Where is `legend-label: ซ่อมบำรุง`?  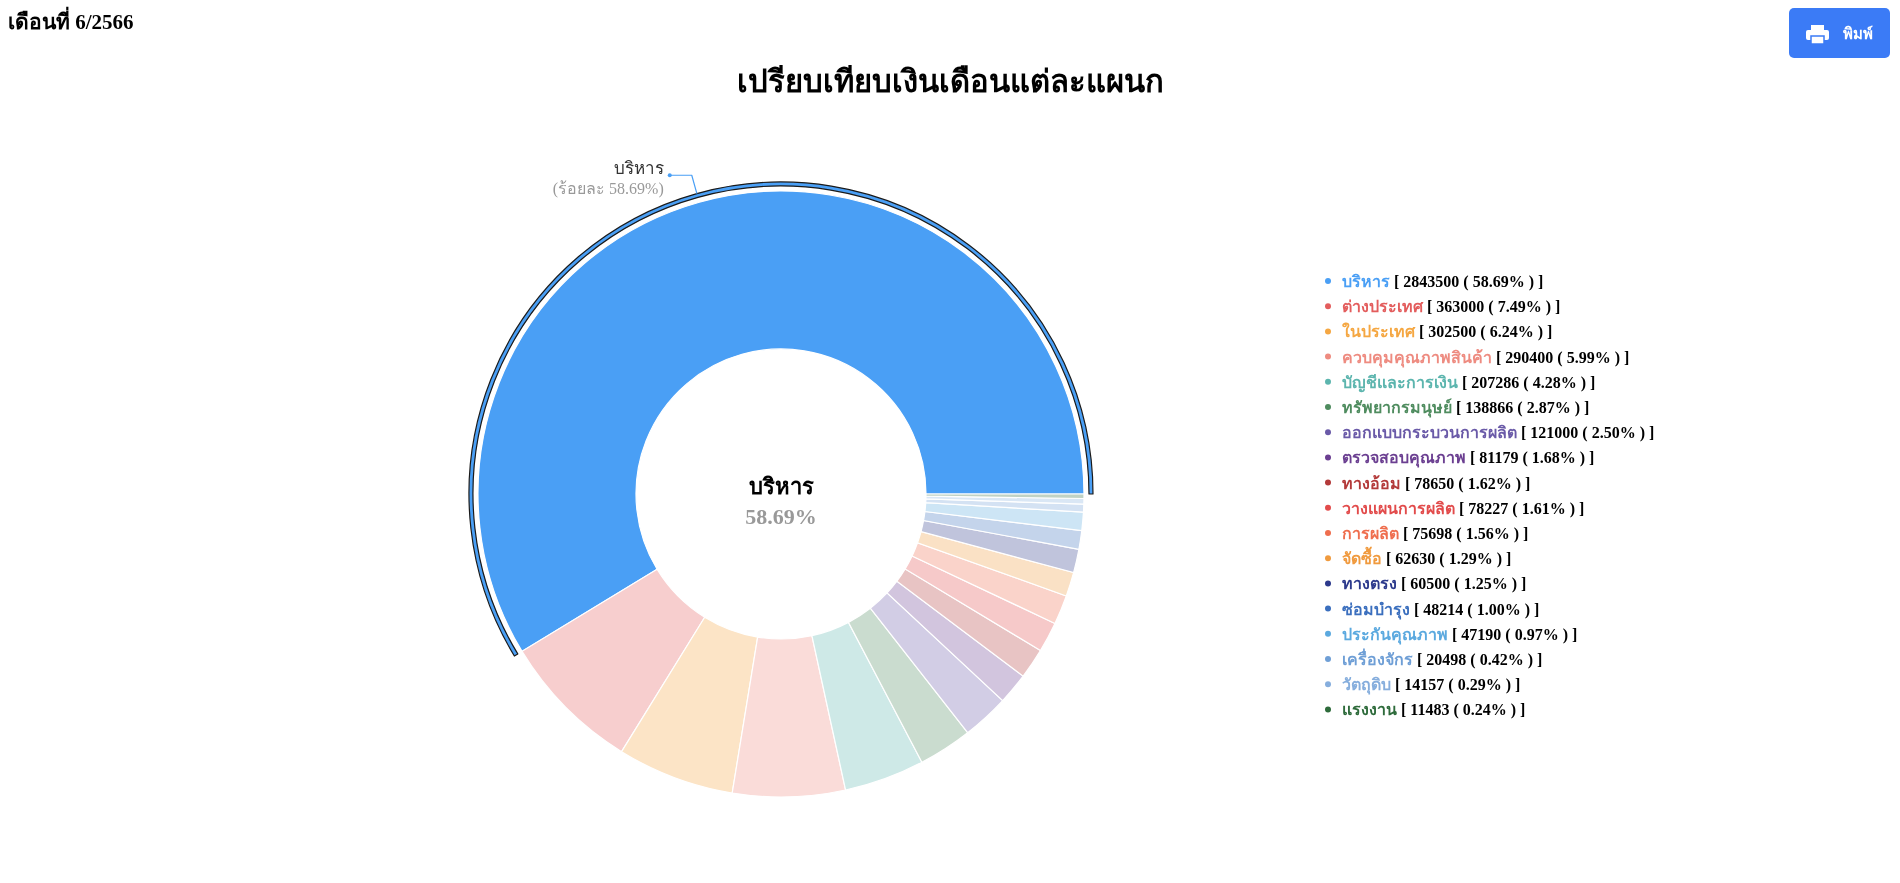
legend-label: ซ่อมบำรุง is located at coordinates (1376, 610).